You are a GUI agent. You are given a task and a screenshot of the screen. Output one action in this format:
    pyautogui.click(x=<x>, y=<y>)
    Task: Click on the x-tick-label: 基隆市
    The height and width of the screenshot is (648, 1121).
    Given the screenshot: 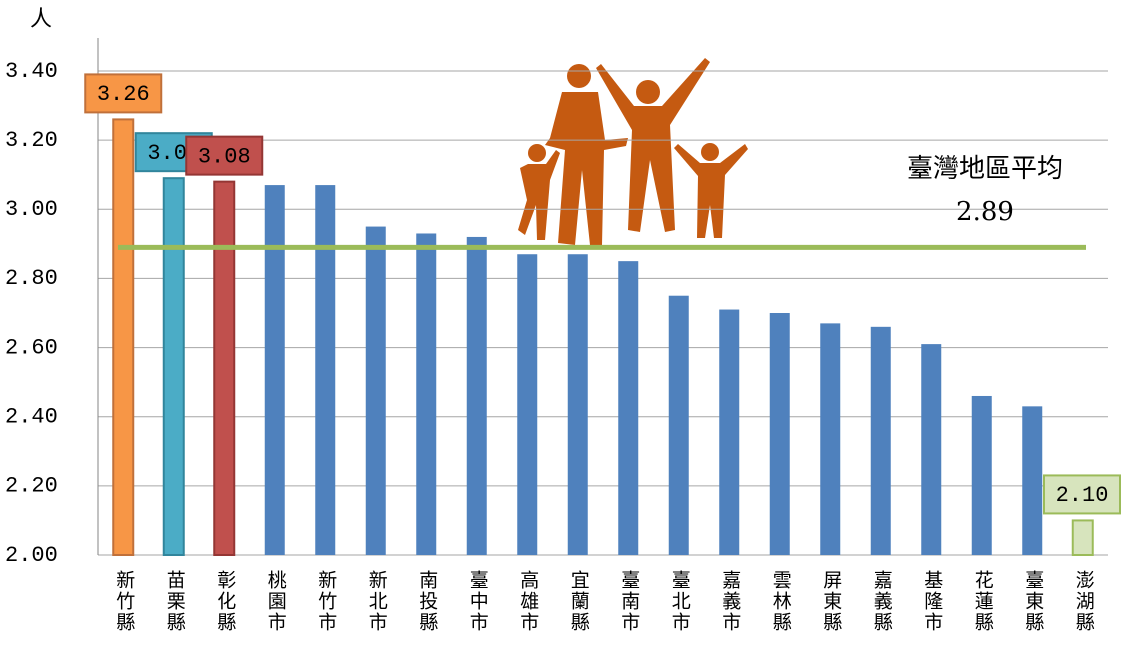 What is the action you would take?
    pyautogui.click(x=932, y=601)
    